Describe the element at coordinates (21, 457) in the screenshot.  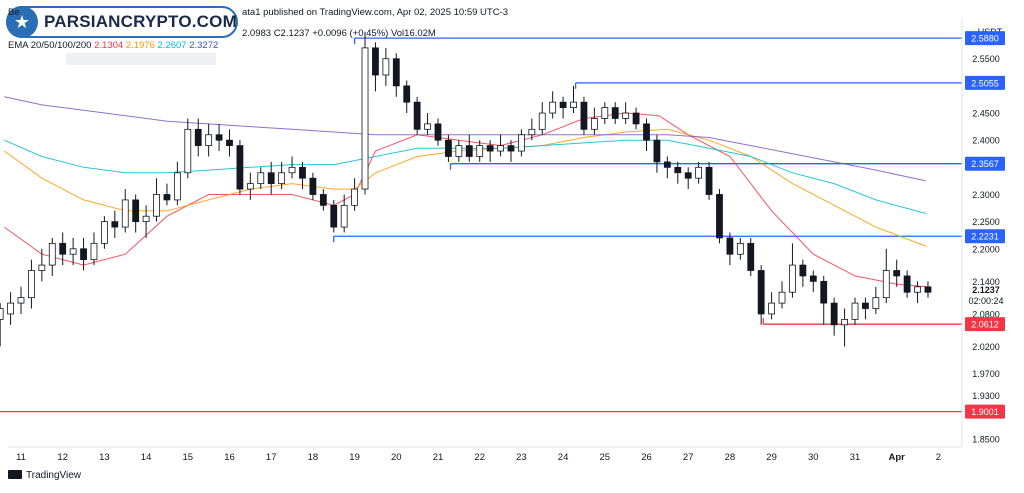
I see `x-tick-label: 11` at that location.